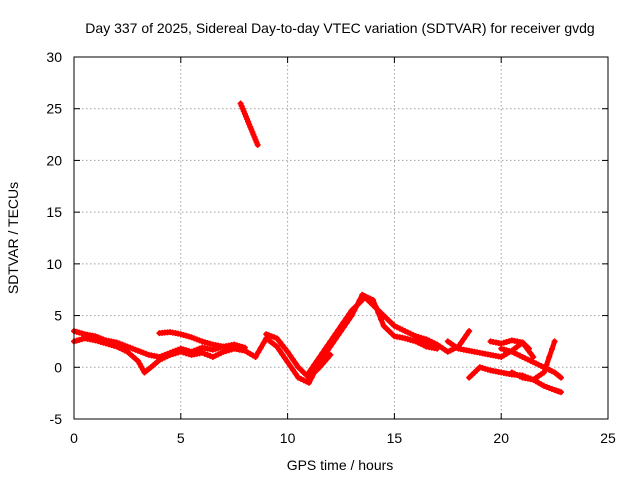 The height and width of the screenshot is (485, 640). What do you see at coordinates (58, 367) in the screenshot?
I see `y-tick-label: 0` at bounding box center [58, 367].